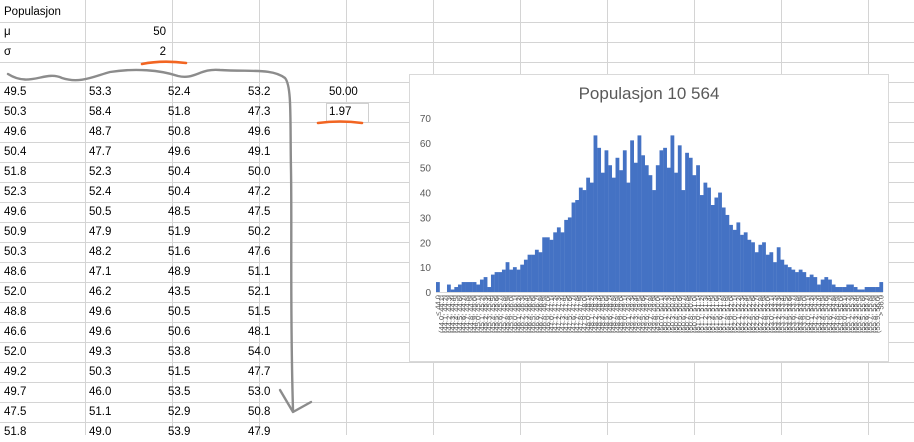  Describe the element at coordinates (100, 232) in the screenshot. I see `data-cell: 47.9` at that location.